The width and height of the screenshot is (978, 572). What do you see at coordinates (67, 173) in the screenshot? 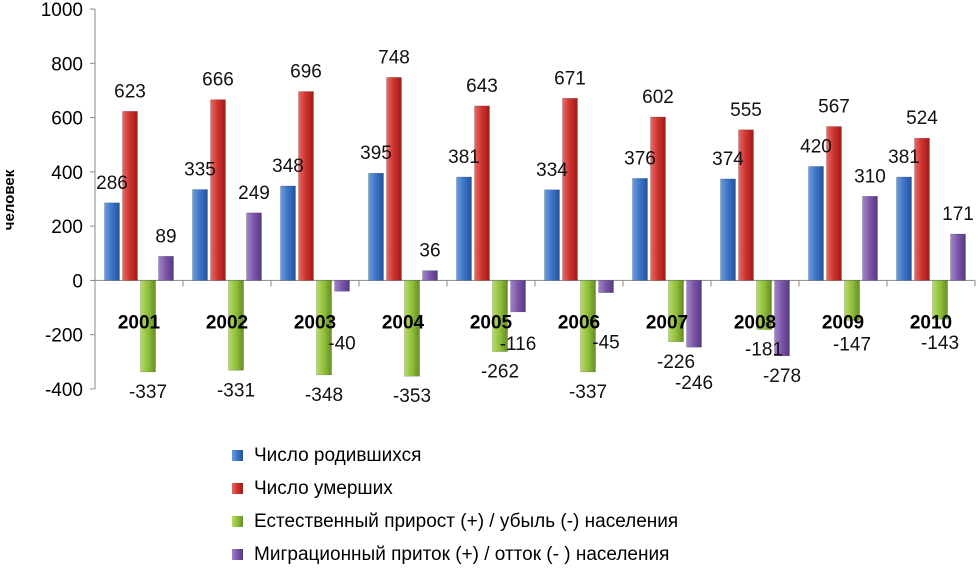
I see `y-tick-label: 400` at bounding box center [67, 173].